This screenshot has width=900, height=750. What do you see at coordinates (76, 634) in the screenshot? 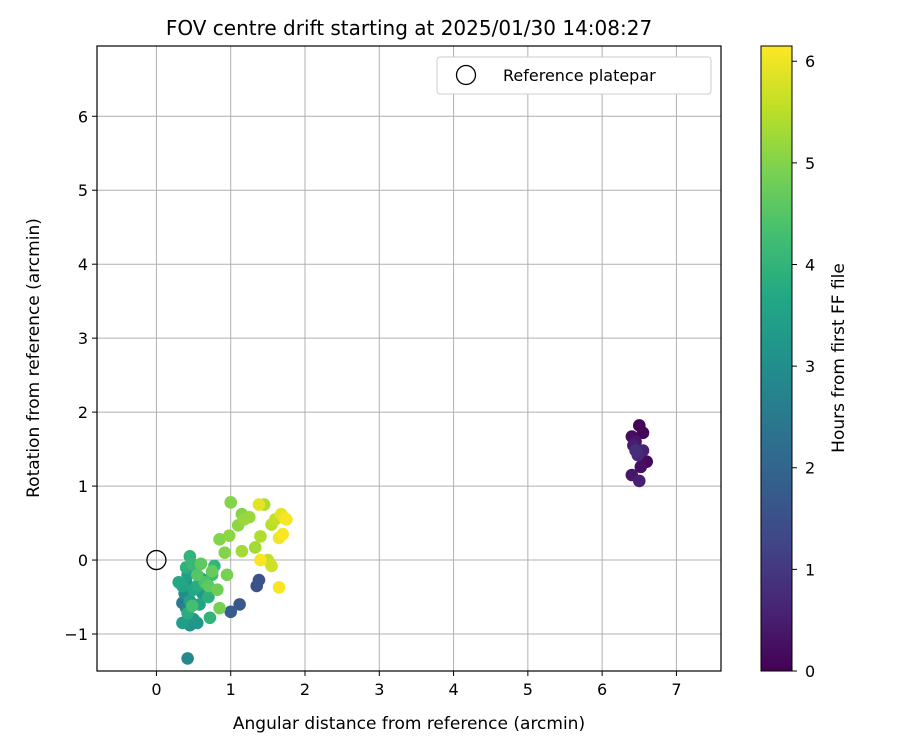
I see `y-tick-label: −1` at bounding box center [76, 634].